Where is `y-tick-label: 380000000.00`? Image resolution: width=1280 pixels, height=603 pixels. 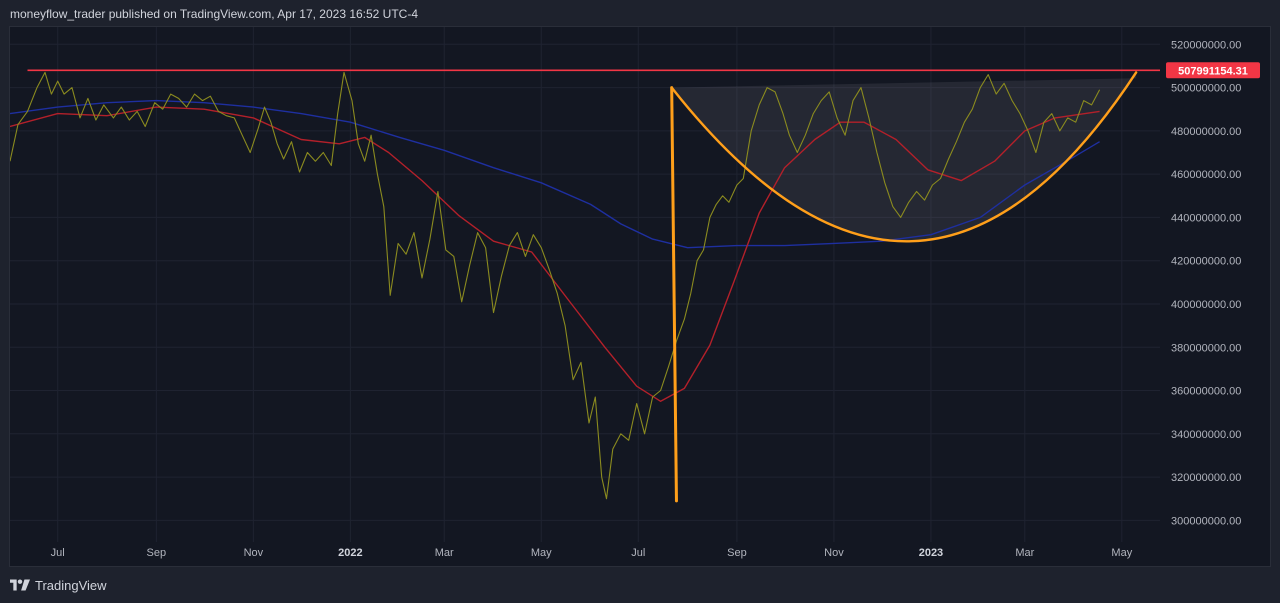 y-tick-label: 380000000.00 is located at coordinates (1206, 348).